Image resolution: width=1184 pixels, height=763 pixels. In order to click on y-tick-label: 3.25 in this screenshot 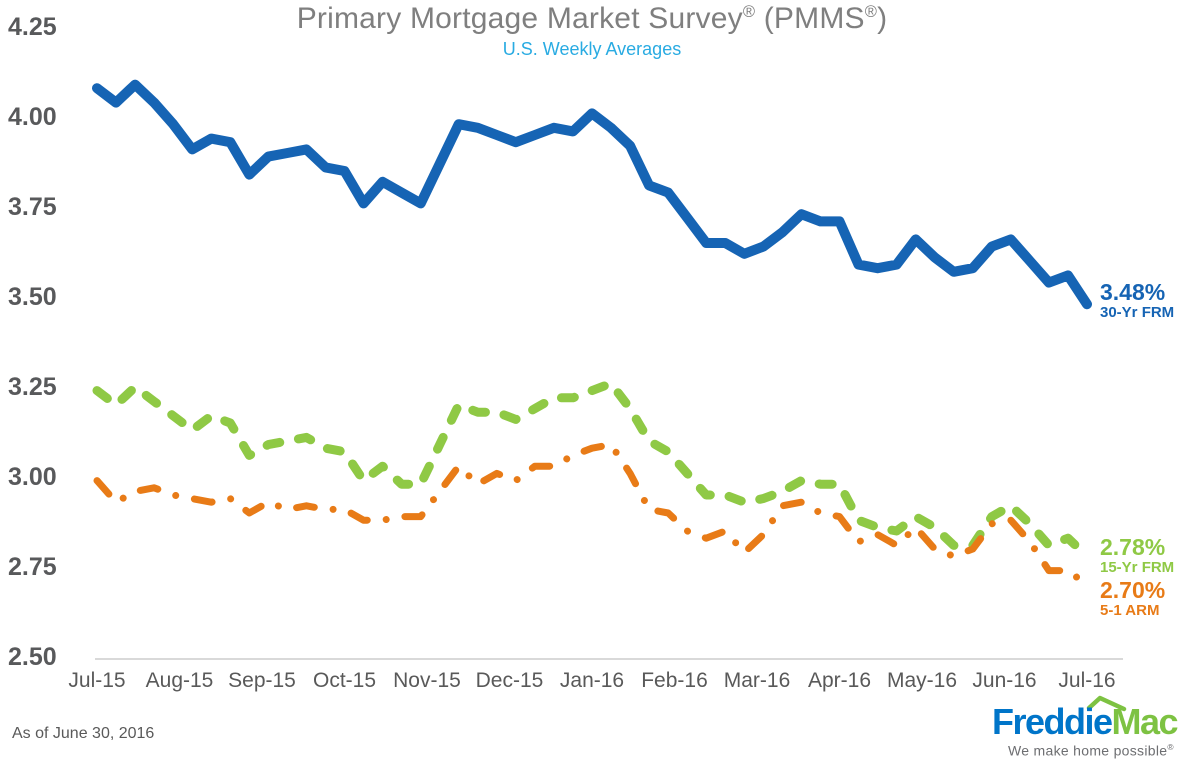, I will do `click(32, 387)`.